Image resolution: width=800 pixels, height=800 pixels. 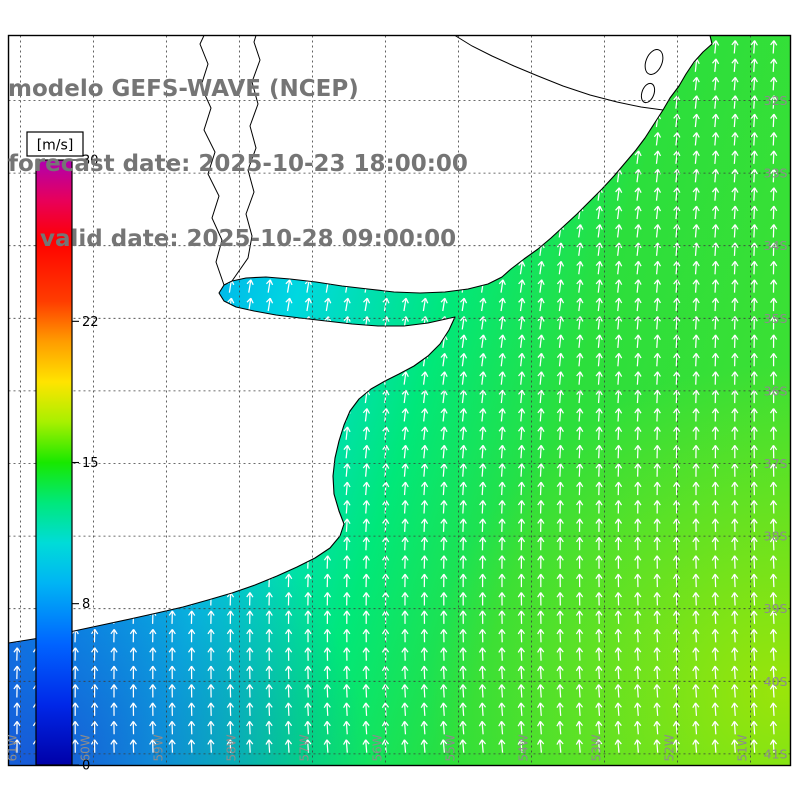 I want to click on lat-label: 39S, so click(x=776, y=608).